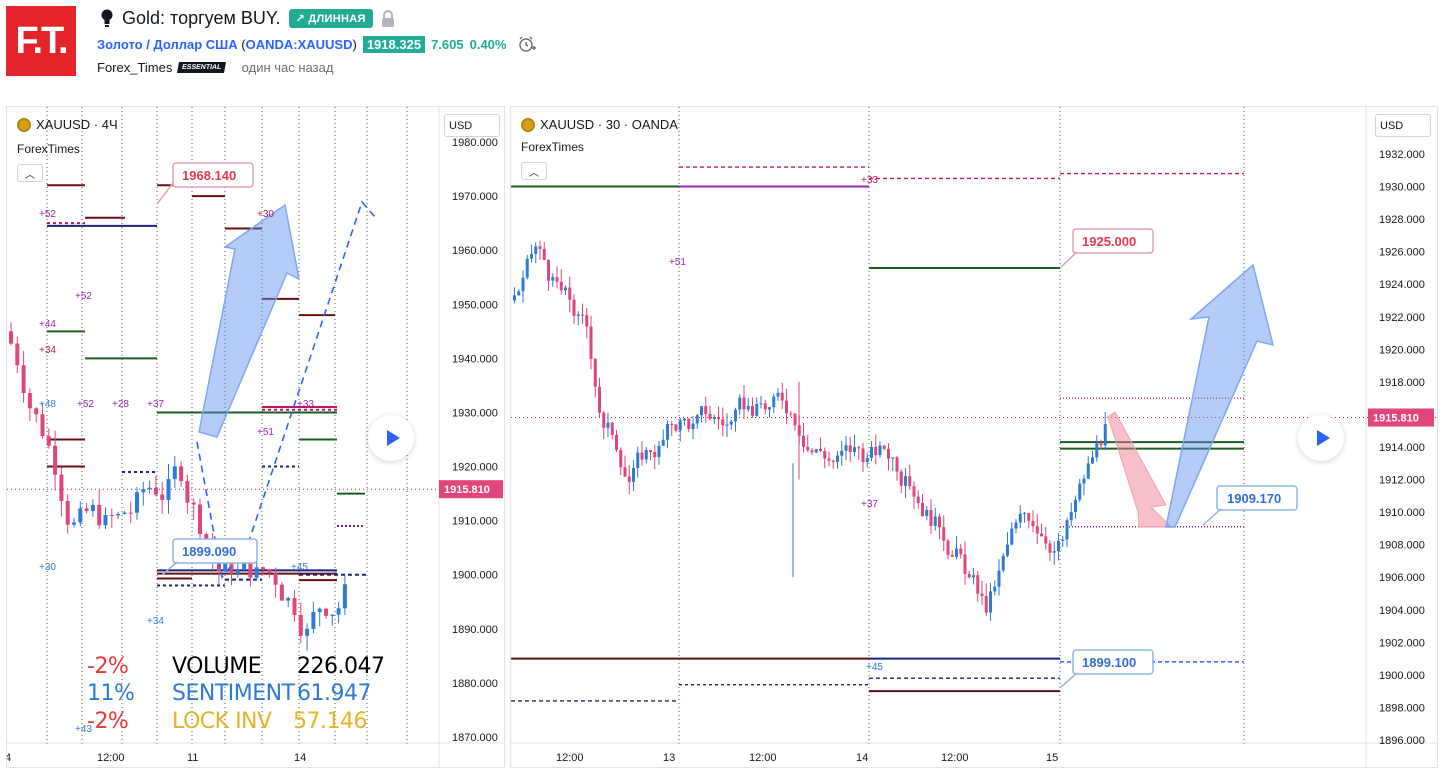  I want to click on left-play-button, so click(391, 438).